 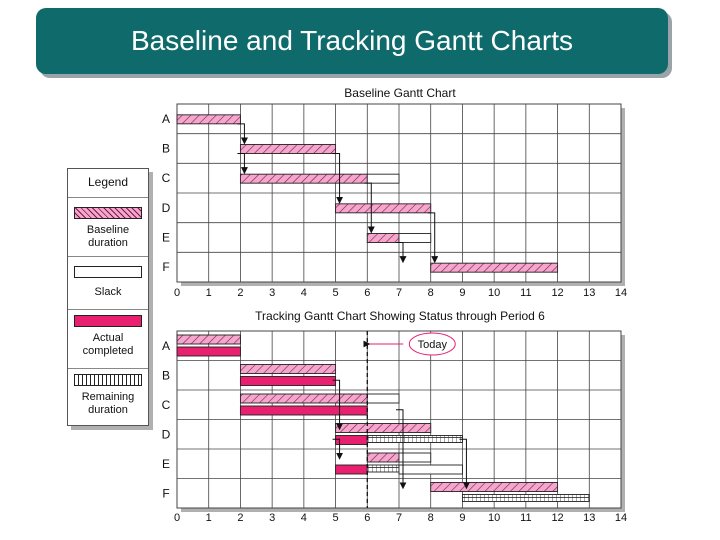 What do you see at coordinates (400, 93) in the screenshot?
I see `baseline-chart-title: Baseline Gantt Chart` at bounding box center [400, 93].